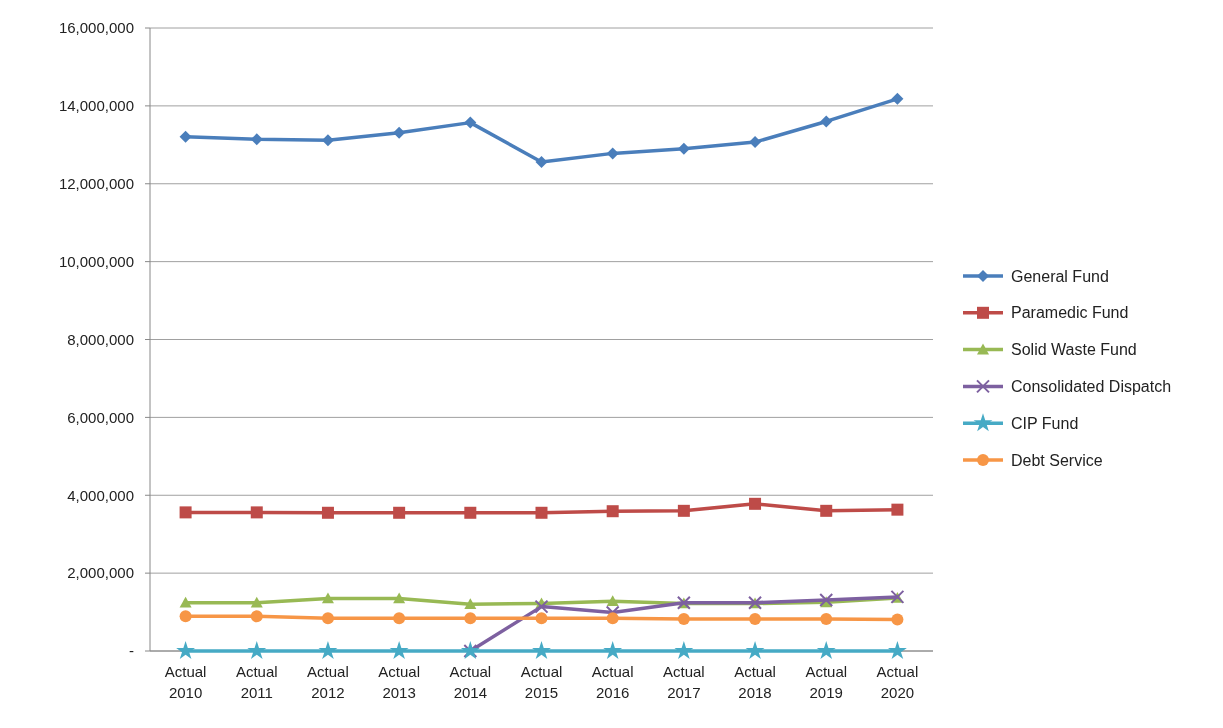  Describe the element at coordinates (100, 339) in the screenshot. I see `y-tick-label: 8,000,000` at that location.